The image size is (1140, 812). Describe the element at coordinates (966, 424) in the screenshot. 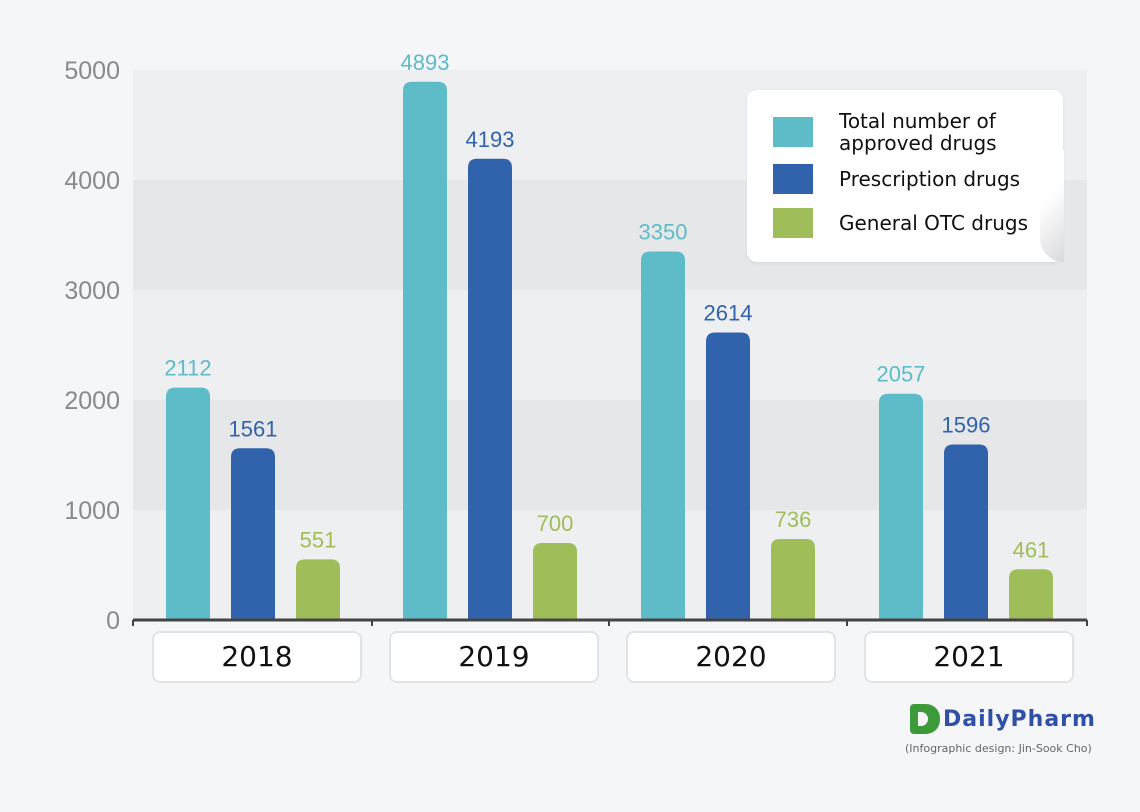

I see `data-label: 1596` at that location.